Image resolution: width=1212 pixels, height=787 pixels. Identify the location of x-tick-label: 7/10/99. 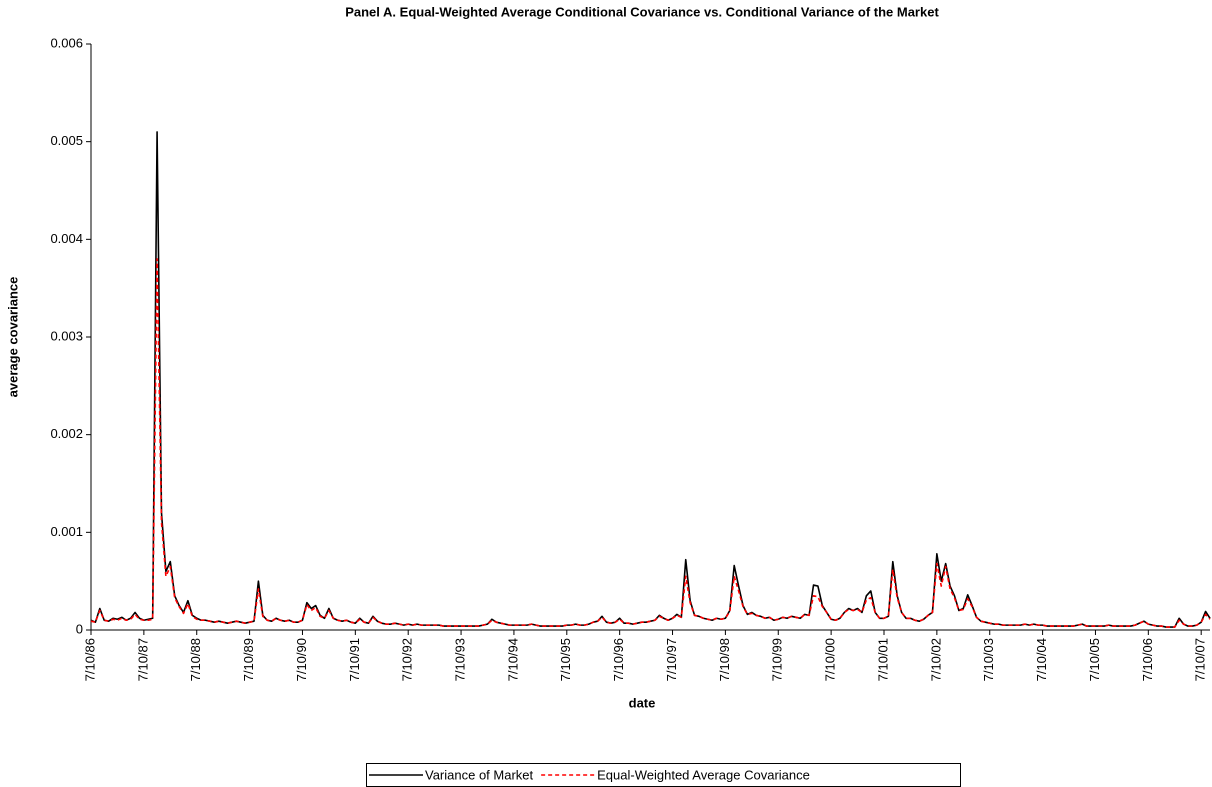
(777, 659).